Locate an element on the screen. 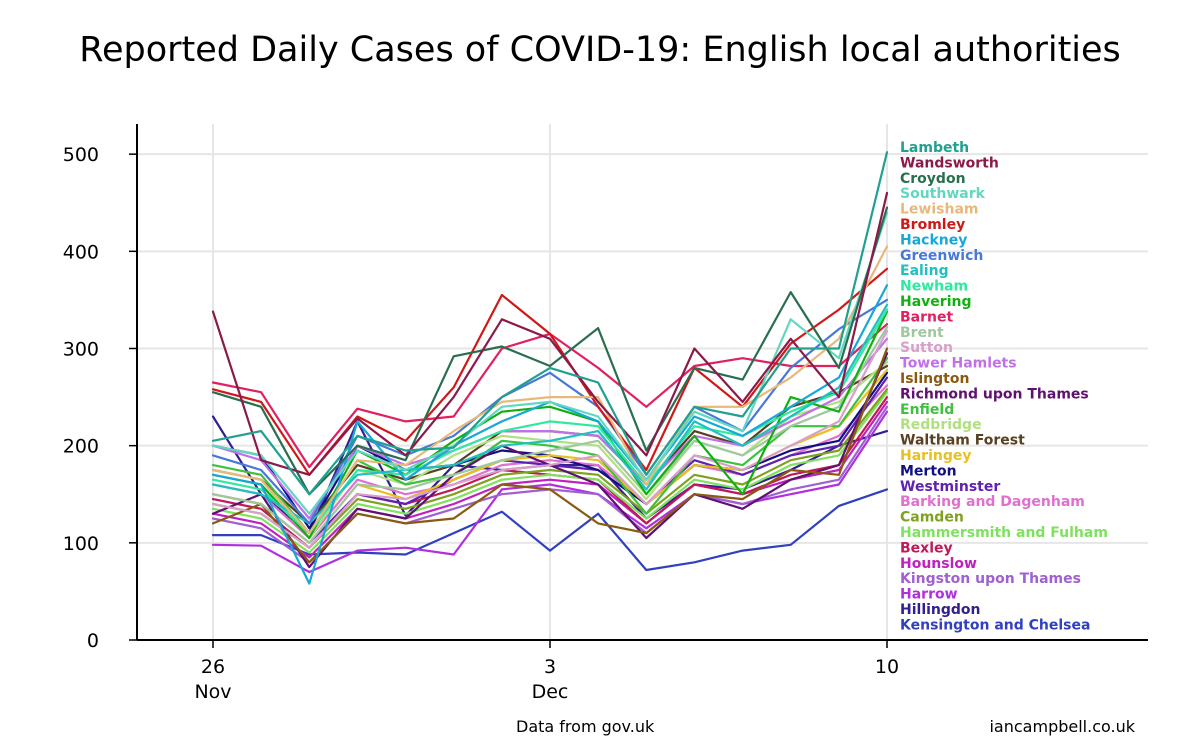  legend-label-enfield: Enfield is located at coordinates (927, 410).